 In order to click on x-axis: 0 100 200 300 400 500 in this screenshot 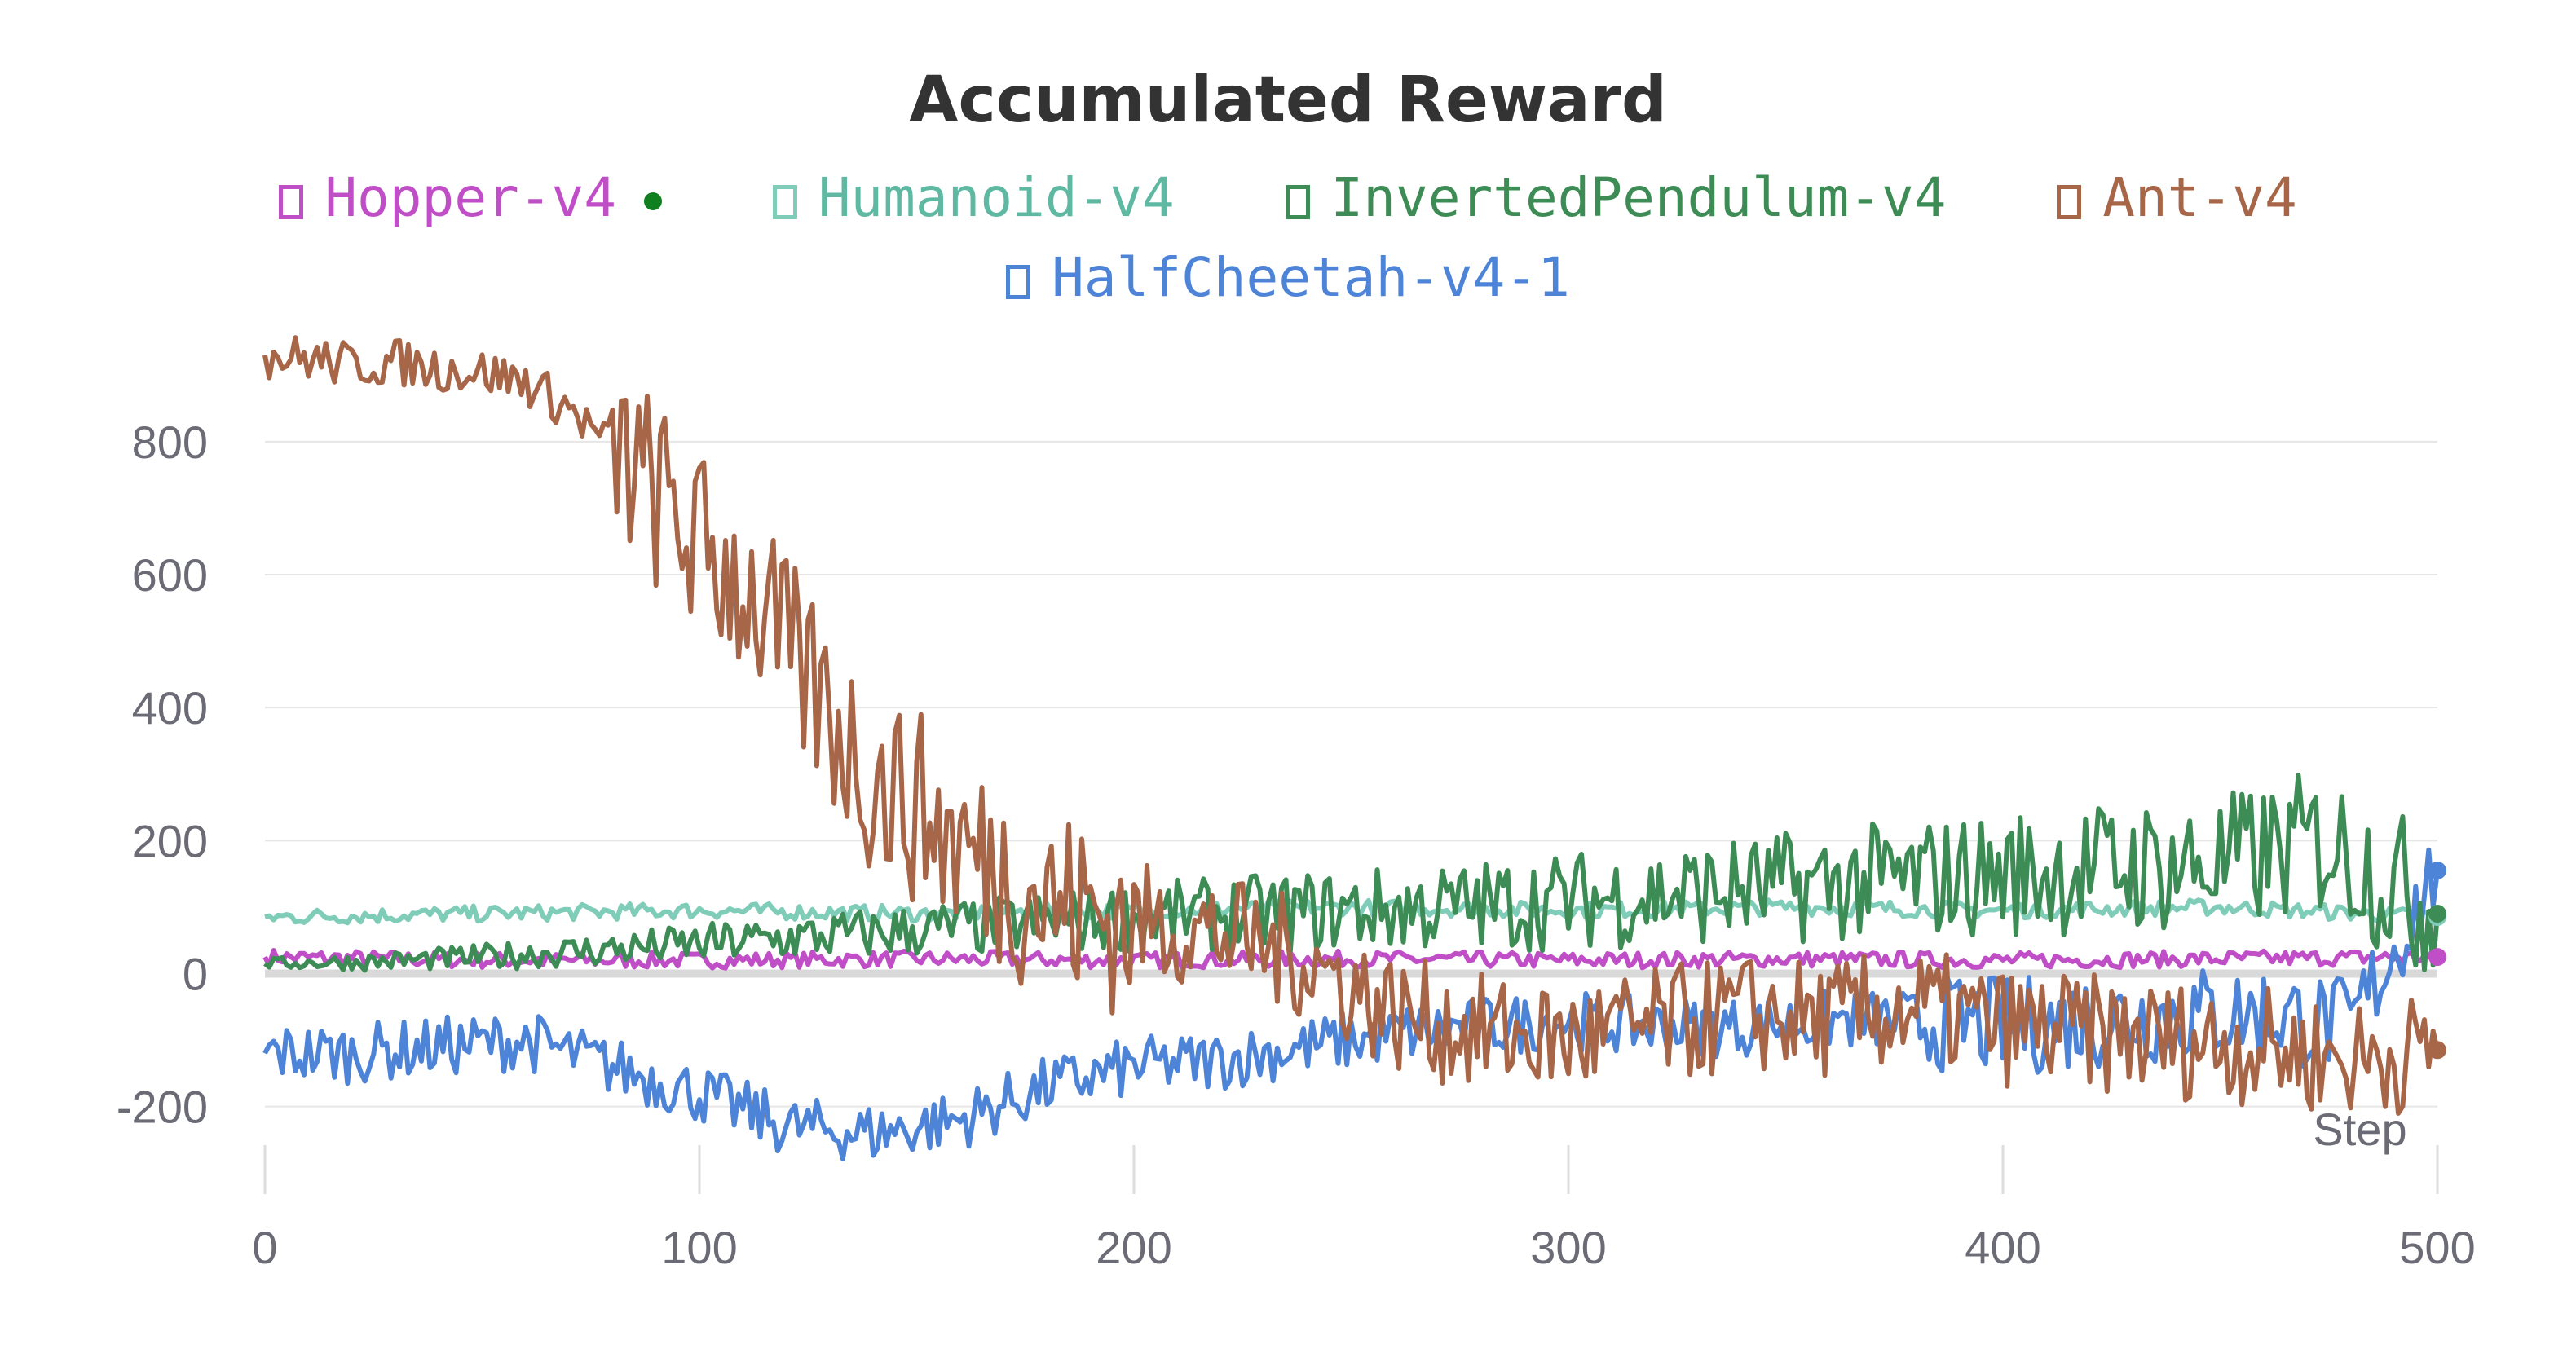, I will do `click(1364, 1209)`.